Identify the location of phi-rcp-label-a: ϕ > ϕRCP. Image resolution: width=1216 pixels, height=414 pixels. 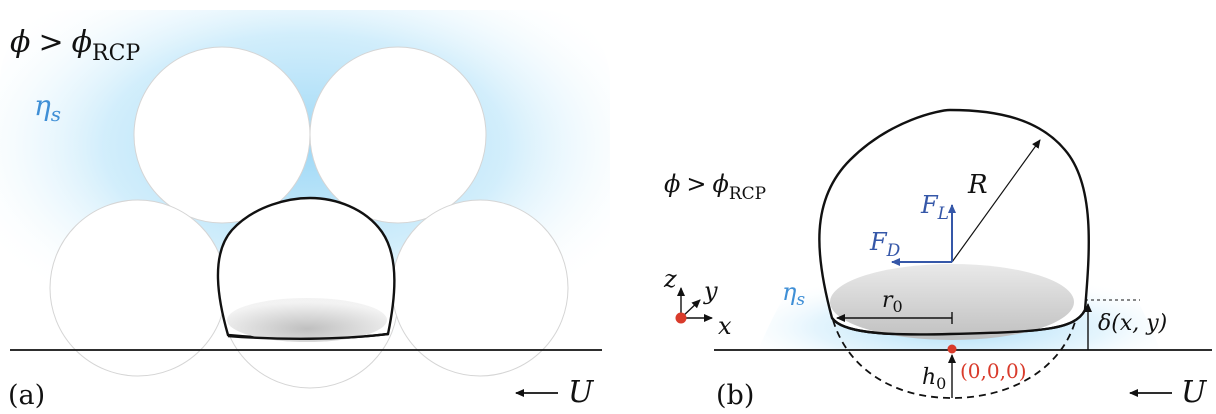
(75, 45).